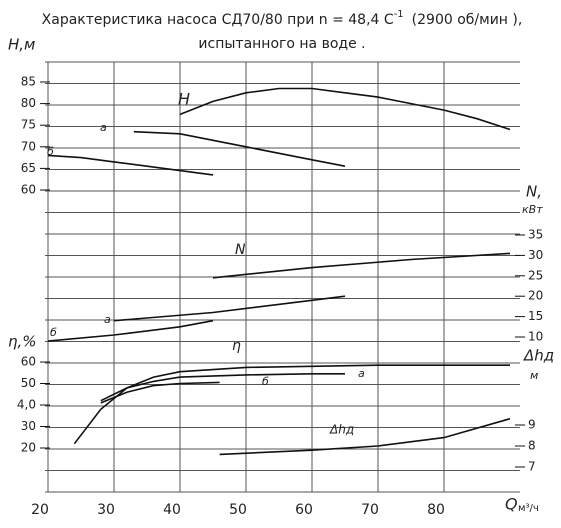  What do you see at coordinates (28, 146) in the screenshot?
I see `y-tick-label: 70` at bounding box center [28, 146].